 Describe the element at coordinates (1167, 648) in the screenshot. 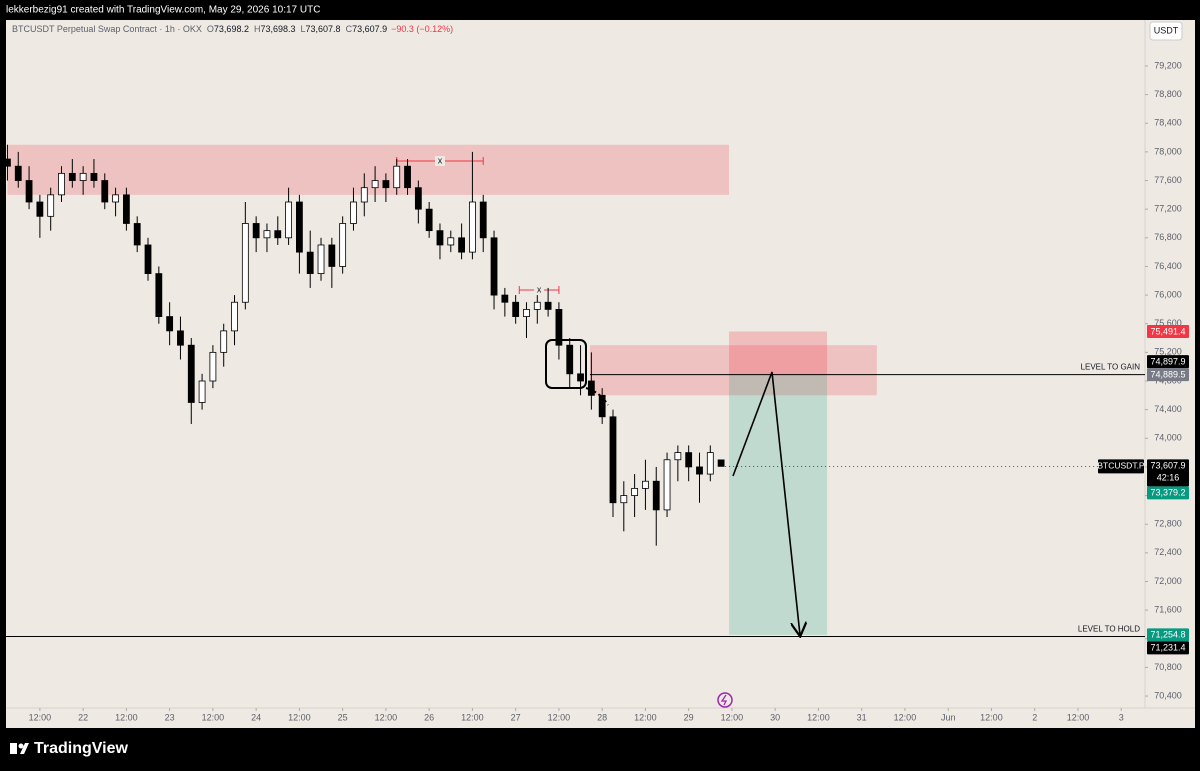

I see `price-label: 71,231.4` at that location.